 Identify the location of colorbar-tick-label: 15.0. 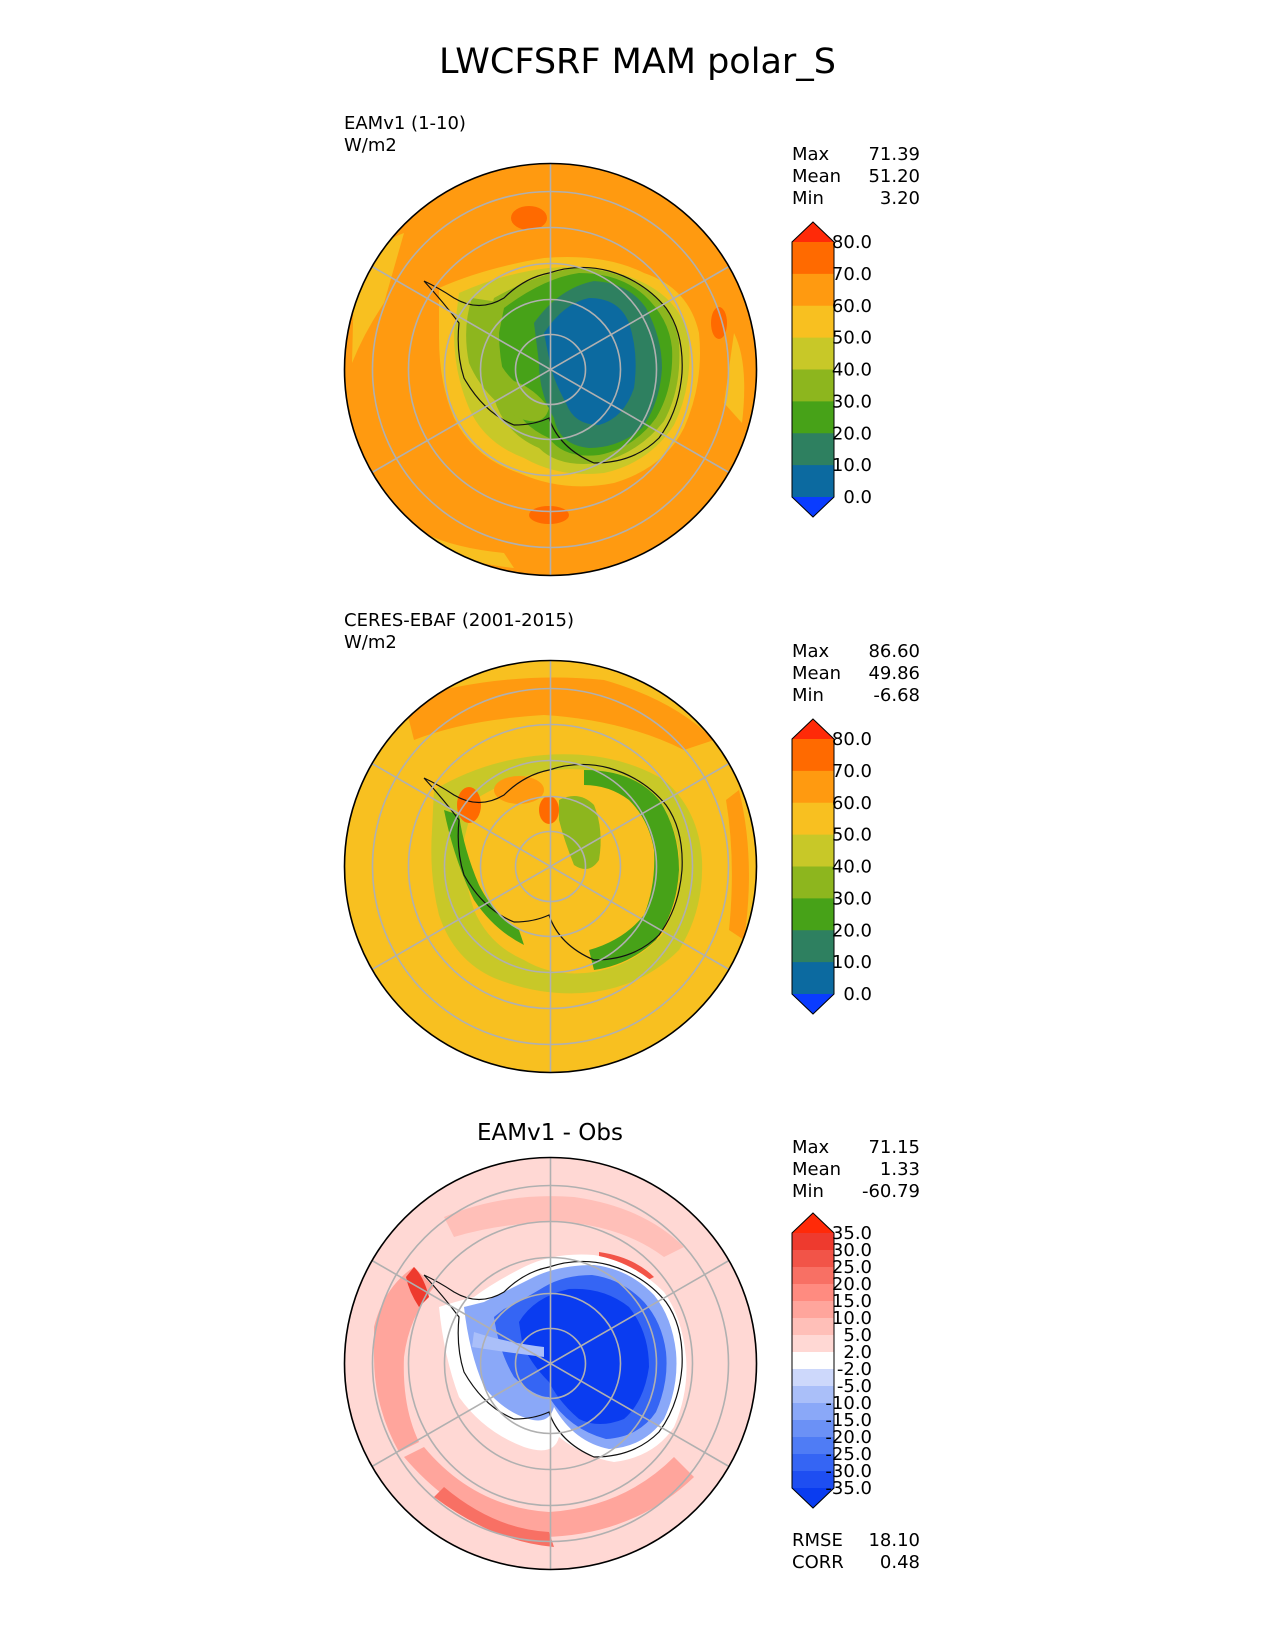
(852, 1301).